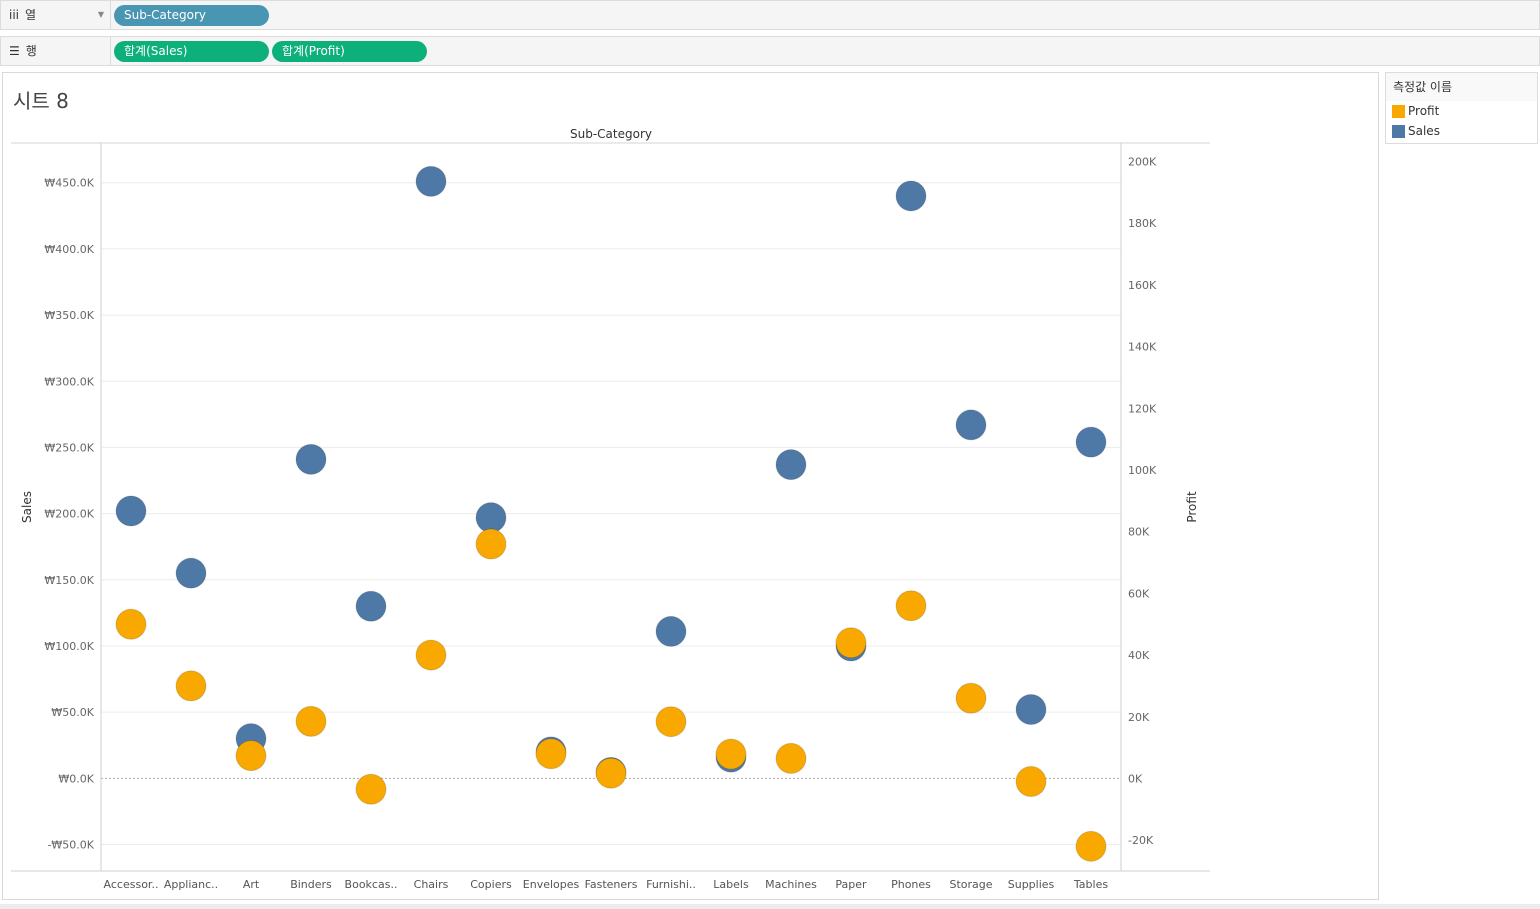 This screenshot has width=1540, height=909. Describe the element at coordinates (76, 778) in the screenshot. I see `left-axis-tick-label: ₩0.0K` at that location.